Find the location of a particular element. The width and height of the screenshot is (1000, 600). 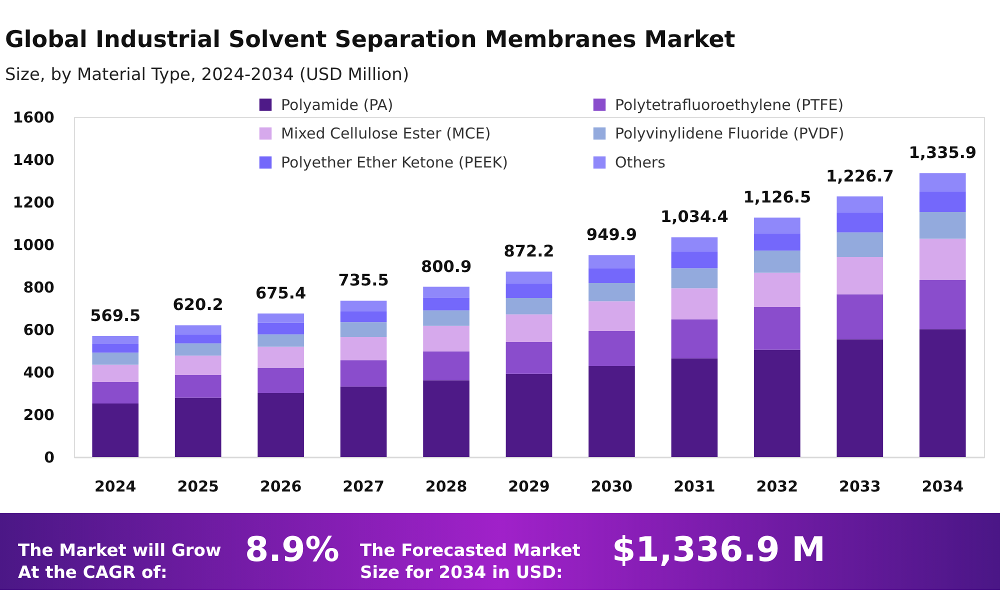

total-label: 872.2 is located at coordinates (529, 251).